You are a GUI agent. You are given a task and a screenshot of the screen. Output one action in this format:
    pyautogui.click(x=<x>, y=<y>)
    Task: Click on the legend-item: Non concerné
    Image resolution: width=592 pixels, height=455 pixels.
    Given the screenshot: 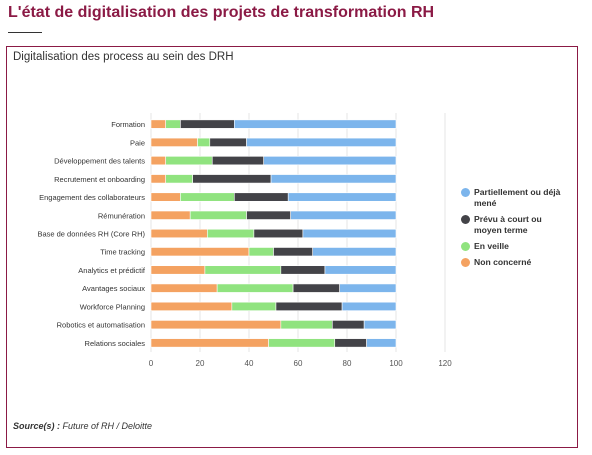 What is the action you would take?
    pyautogui.click(x=516, y=262)
    